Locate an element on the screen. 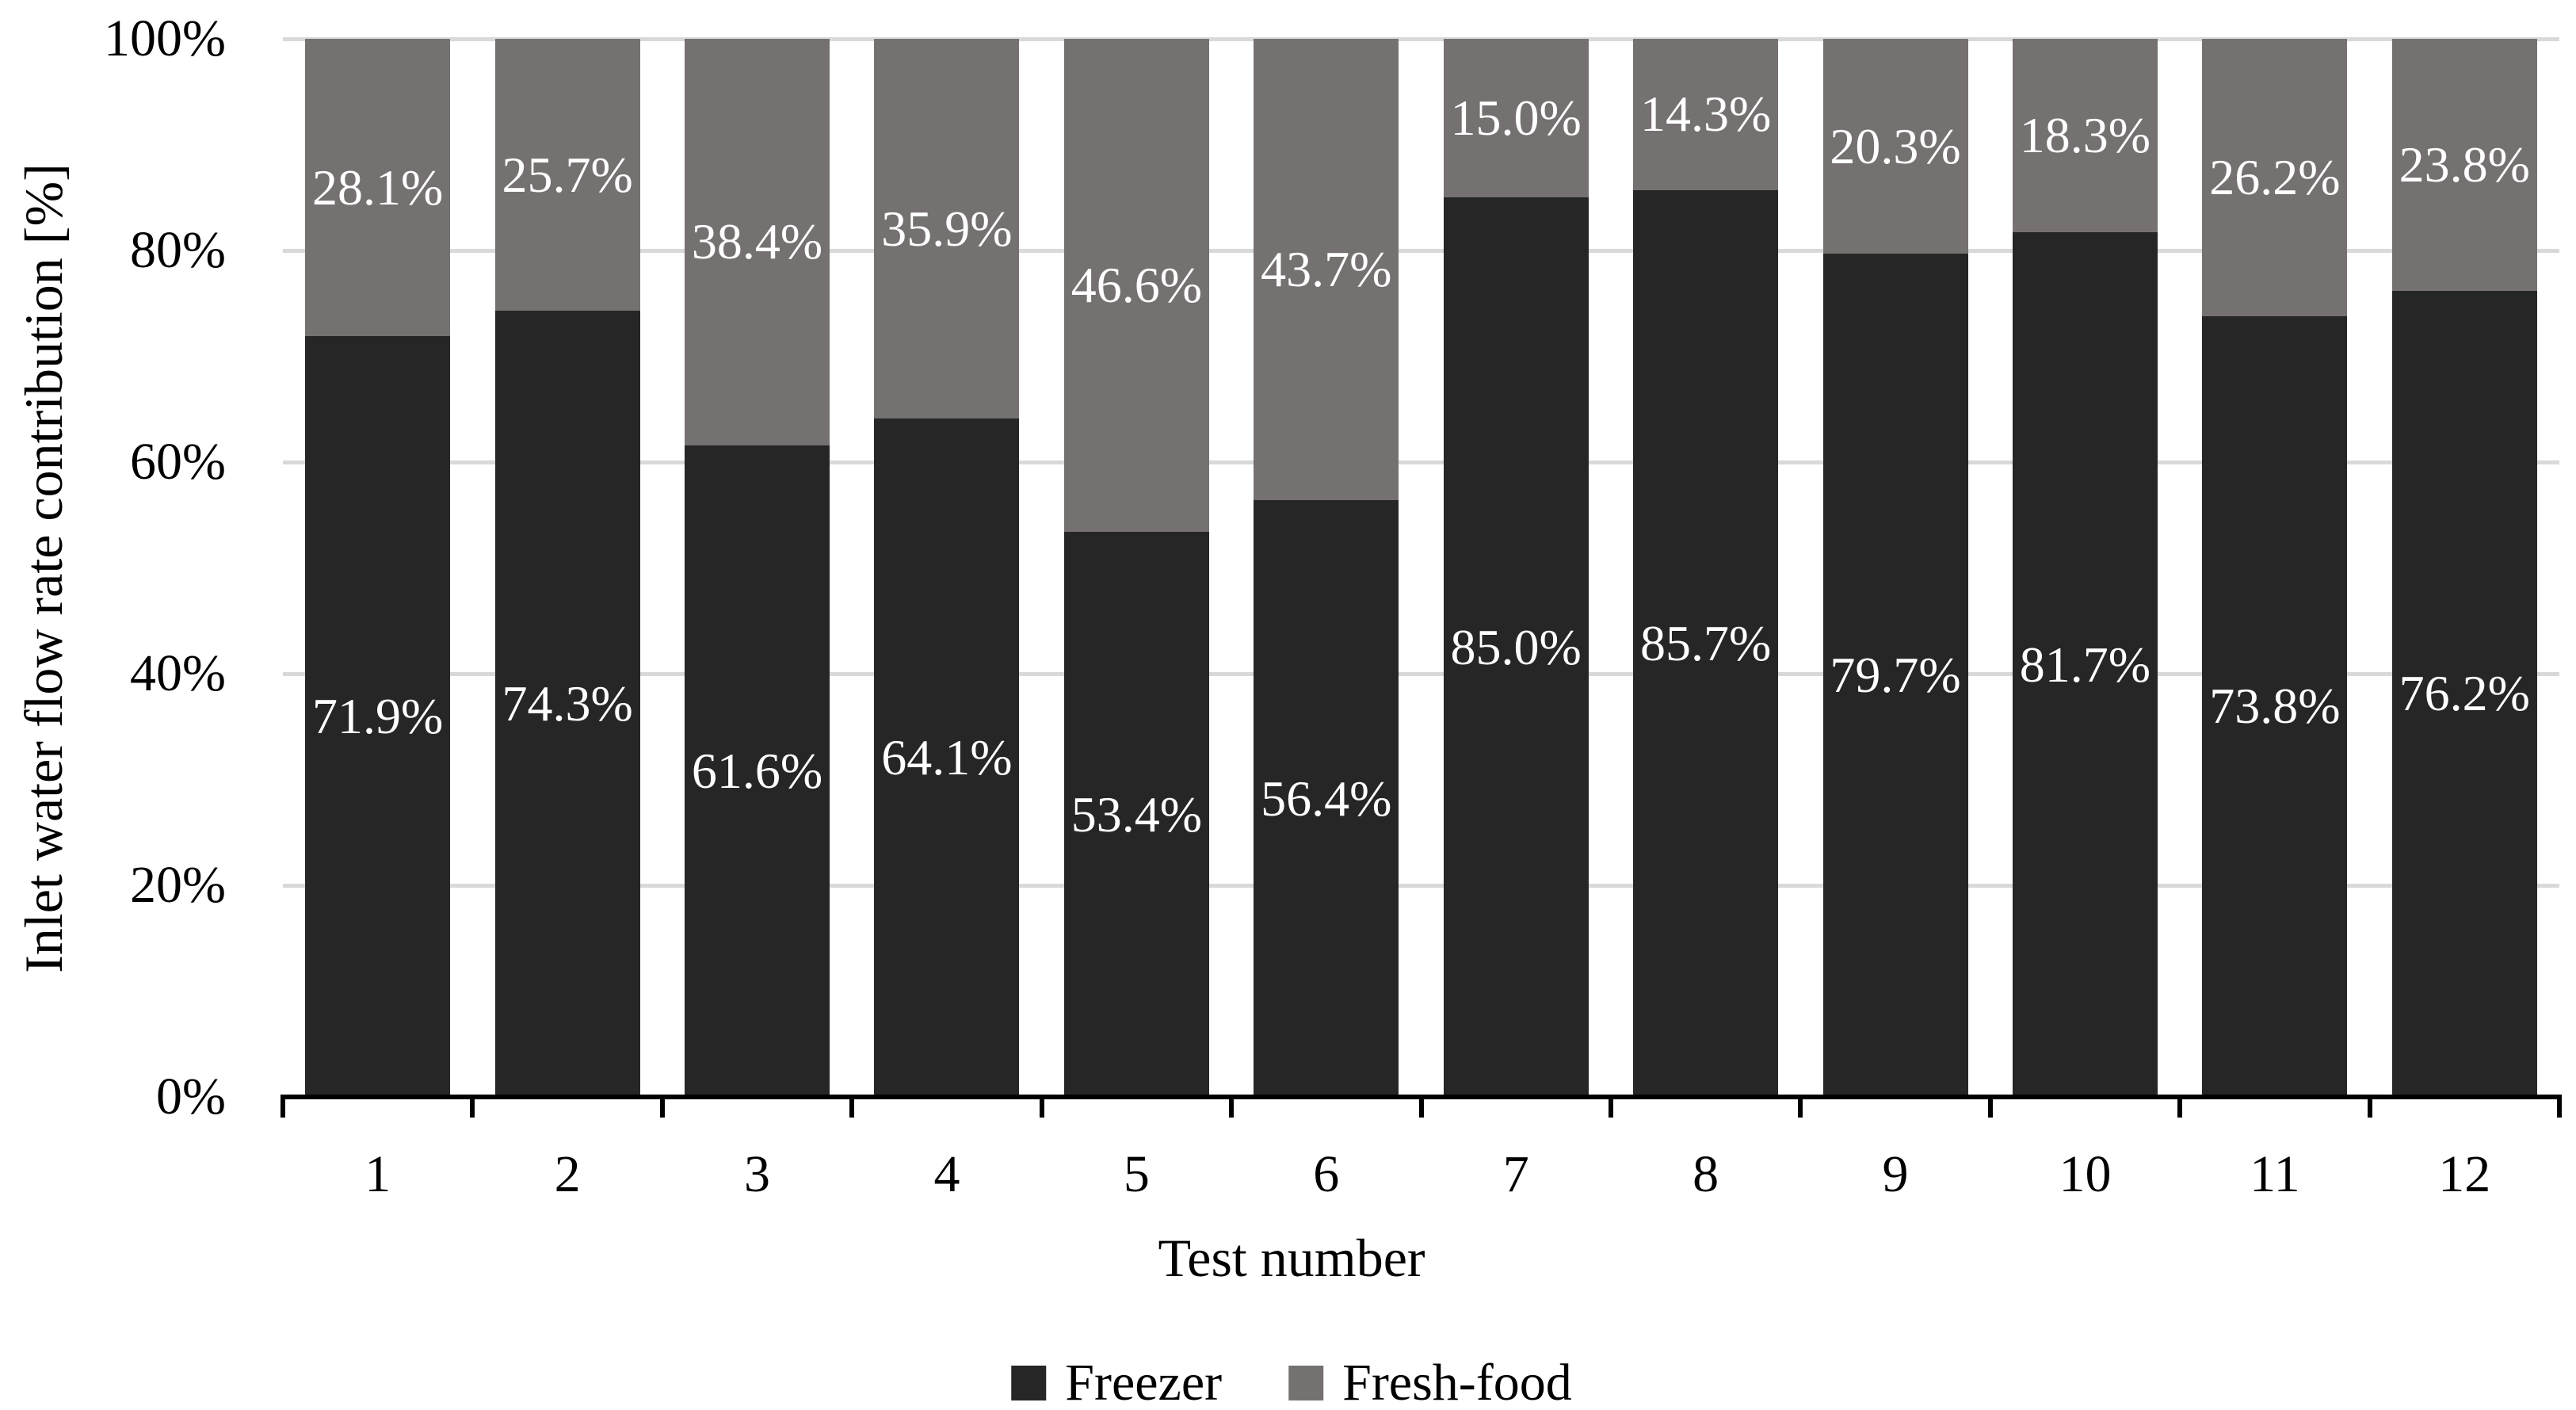 The image size is (2576, 1410). y-tick-label-80: 80% is located at coordinates (178, 250).